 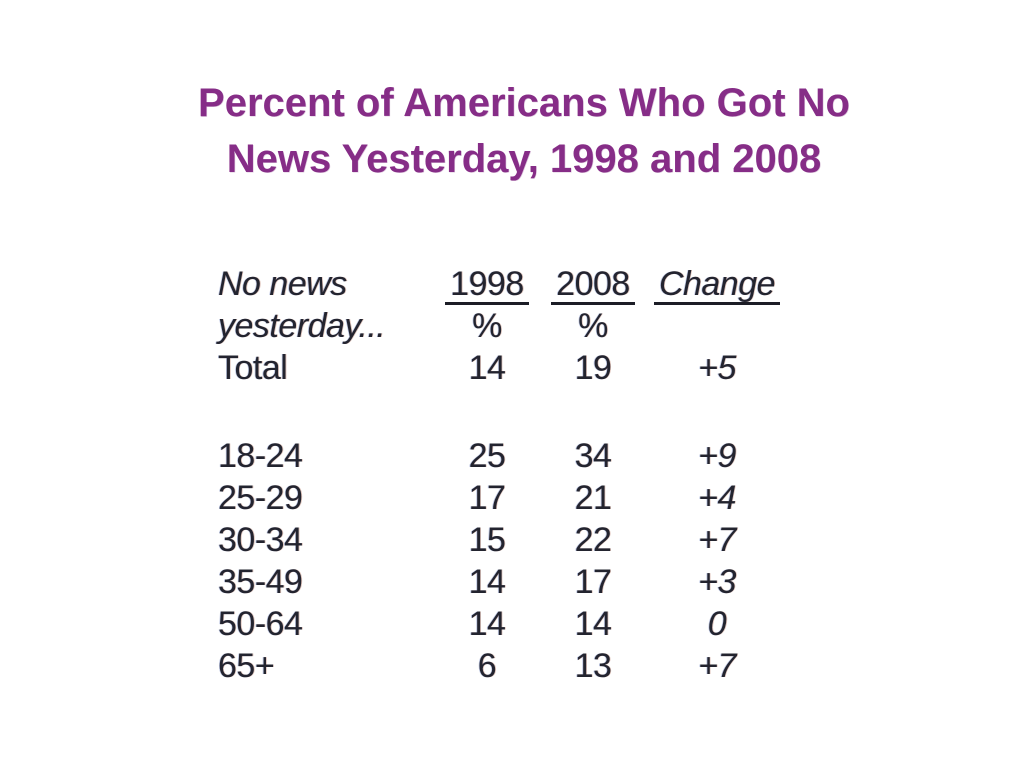 I want to click on value-2008: 34, so click(x=593, y=456).